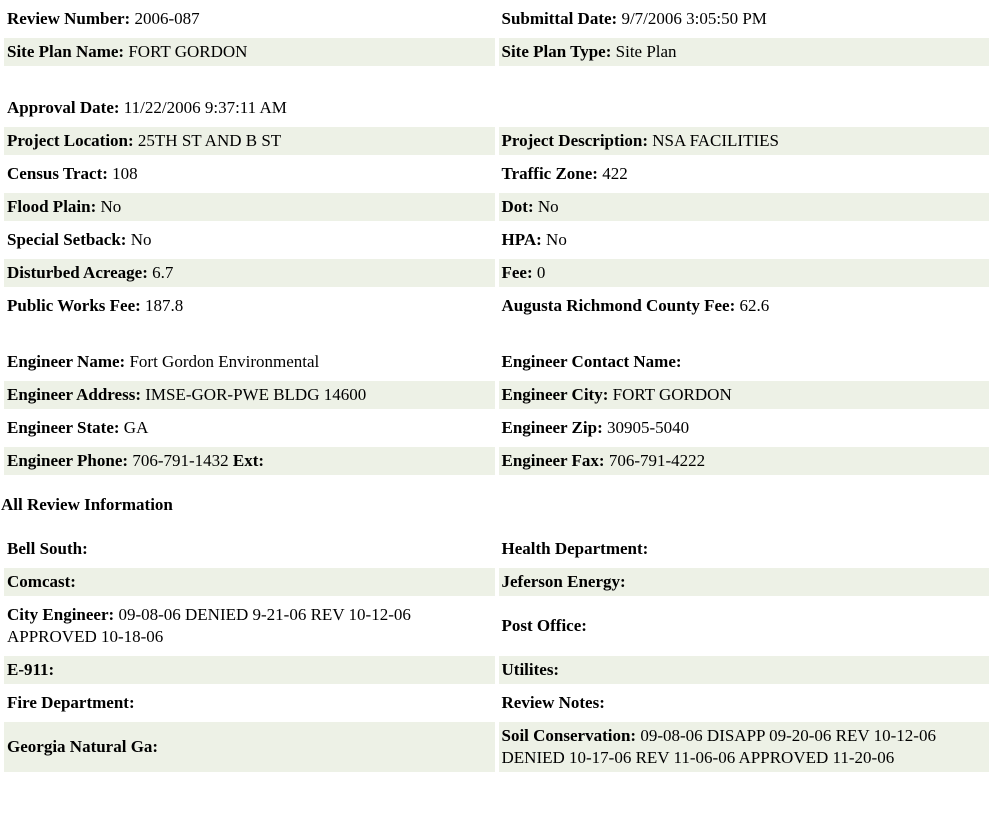  Describe the element at coordinates (743, 461) in the screenshot. I see `field-engineer-fax: Engineer Fax: 706-791-4222` at that location.